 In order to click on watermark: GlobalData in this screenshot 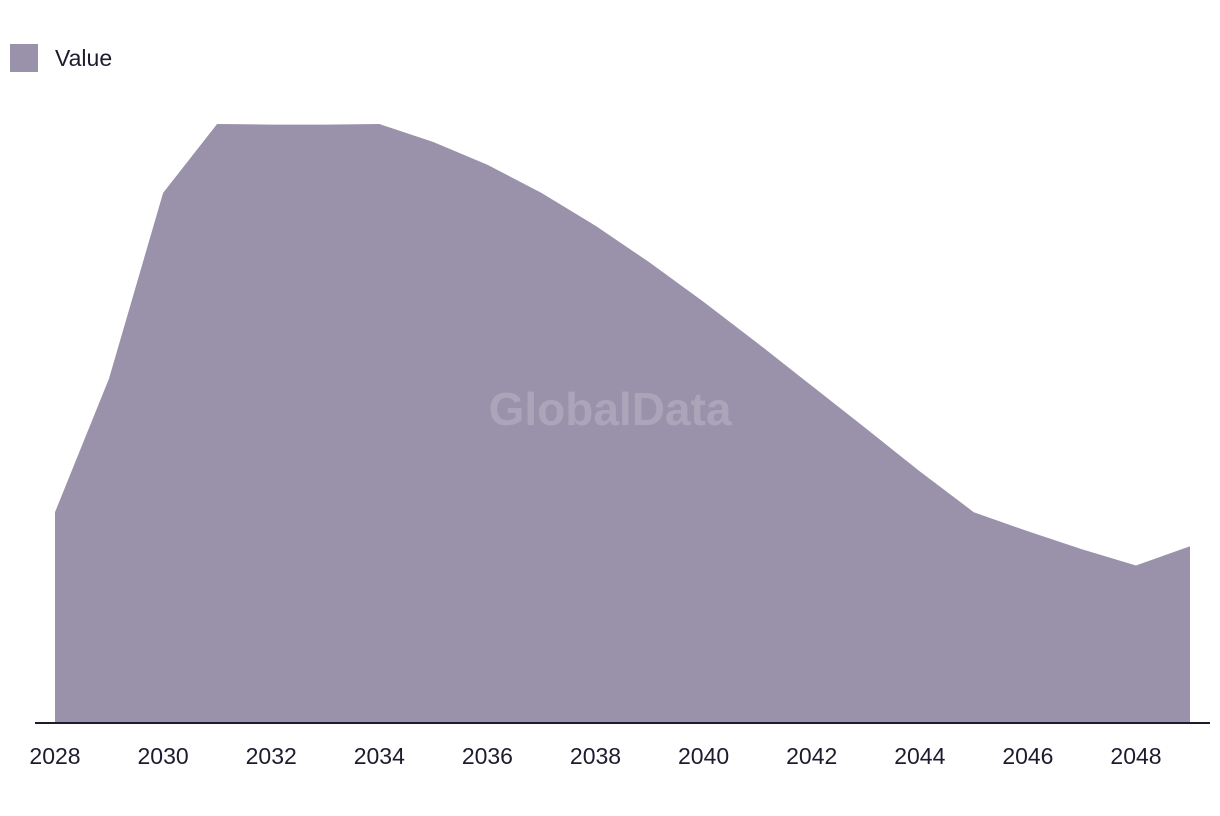, I will do `click(610, 409)`.